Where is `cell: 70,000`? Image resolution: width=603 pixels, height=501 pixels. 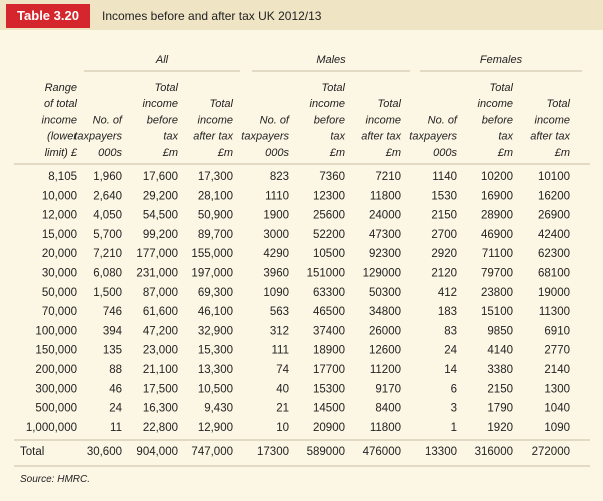 cell: 70,000 is located at coordinates (59, 312).